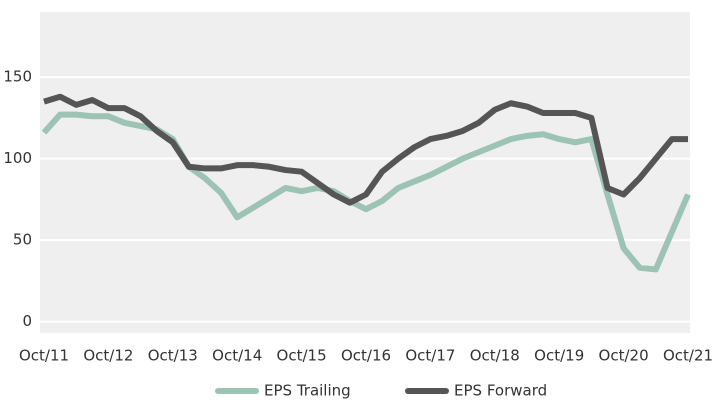  What do you see at coordinates (624, 356) in the screenshot?
I see `x-tick-label: Oct/20` at bounding box center [624, 356].